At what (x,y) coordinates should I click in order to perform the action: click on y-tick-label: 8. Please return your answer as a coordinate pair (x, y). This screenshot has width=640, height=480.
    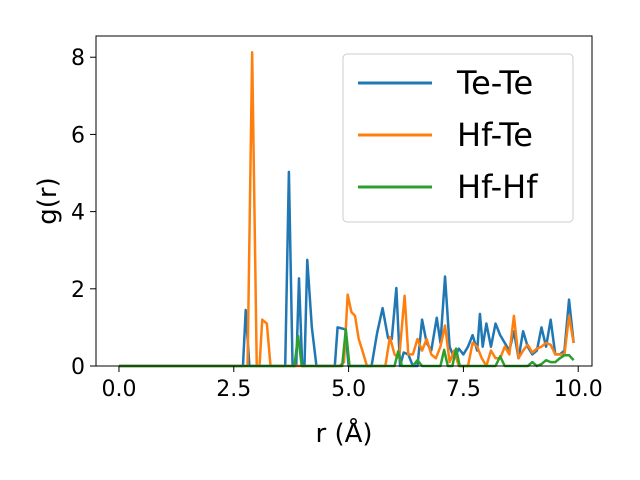
    Looking at the image, I should click on (78, 58).